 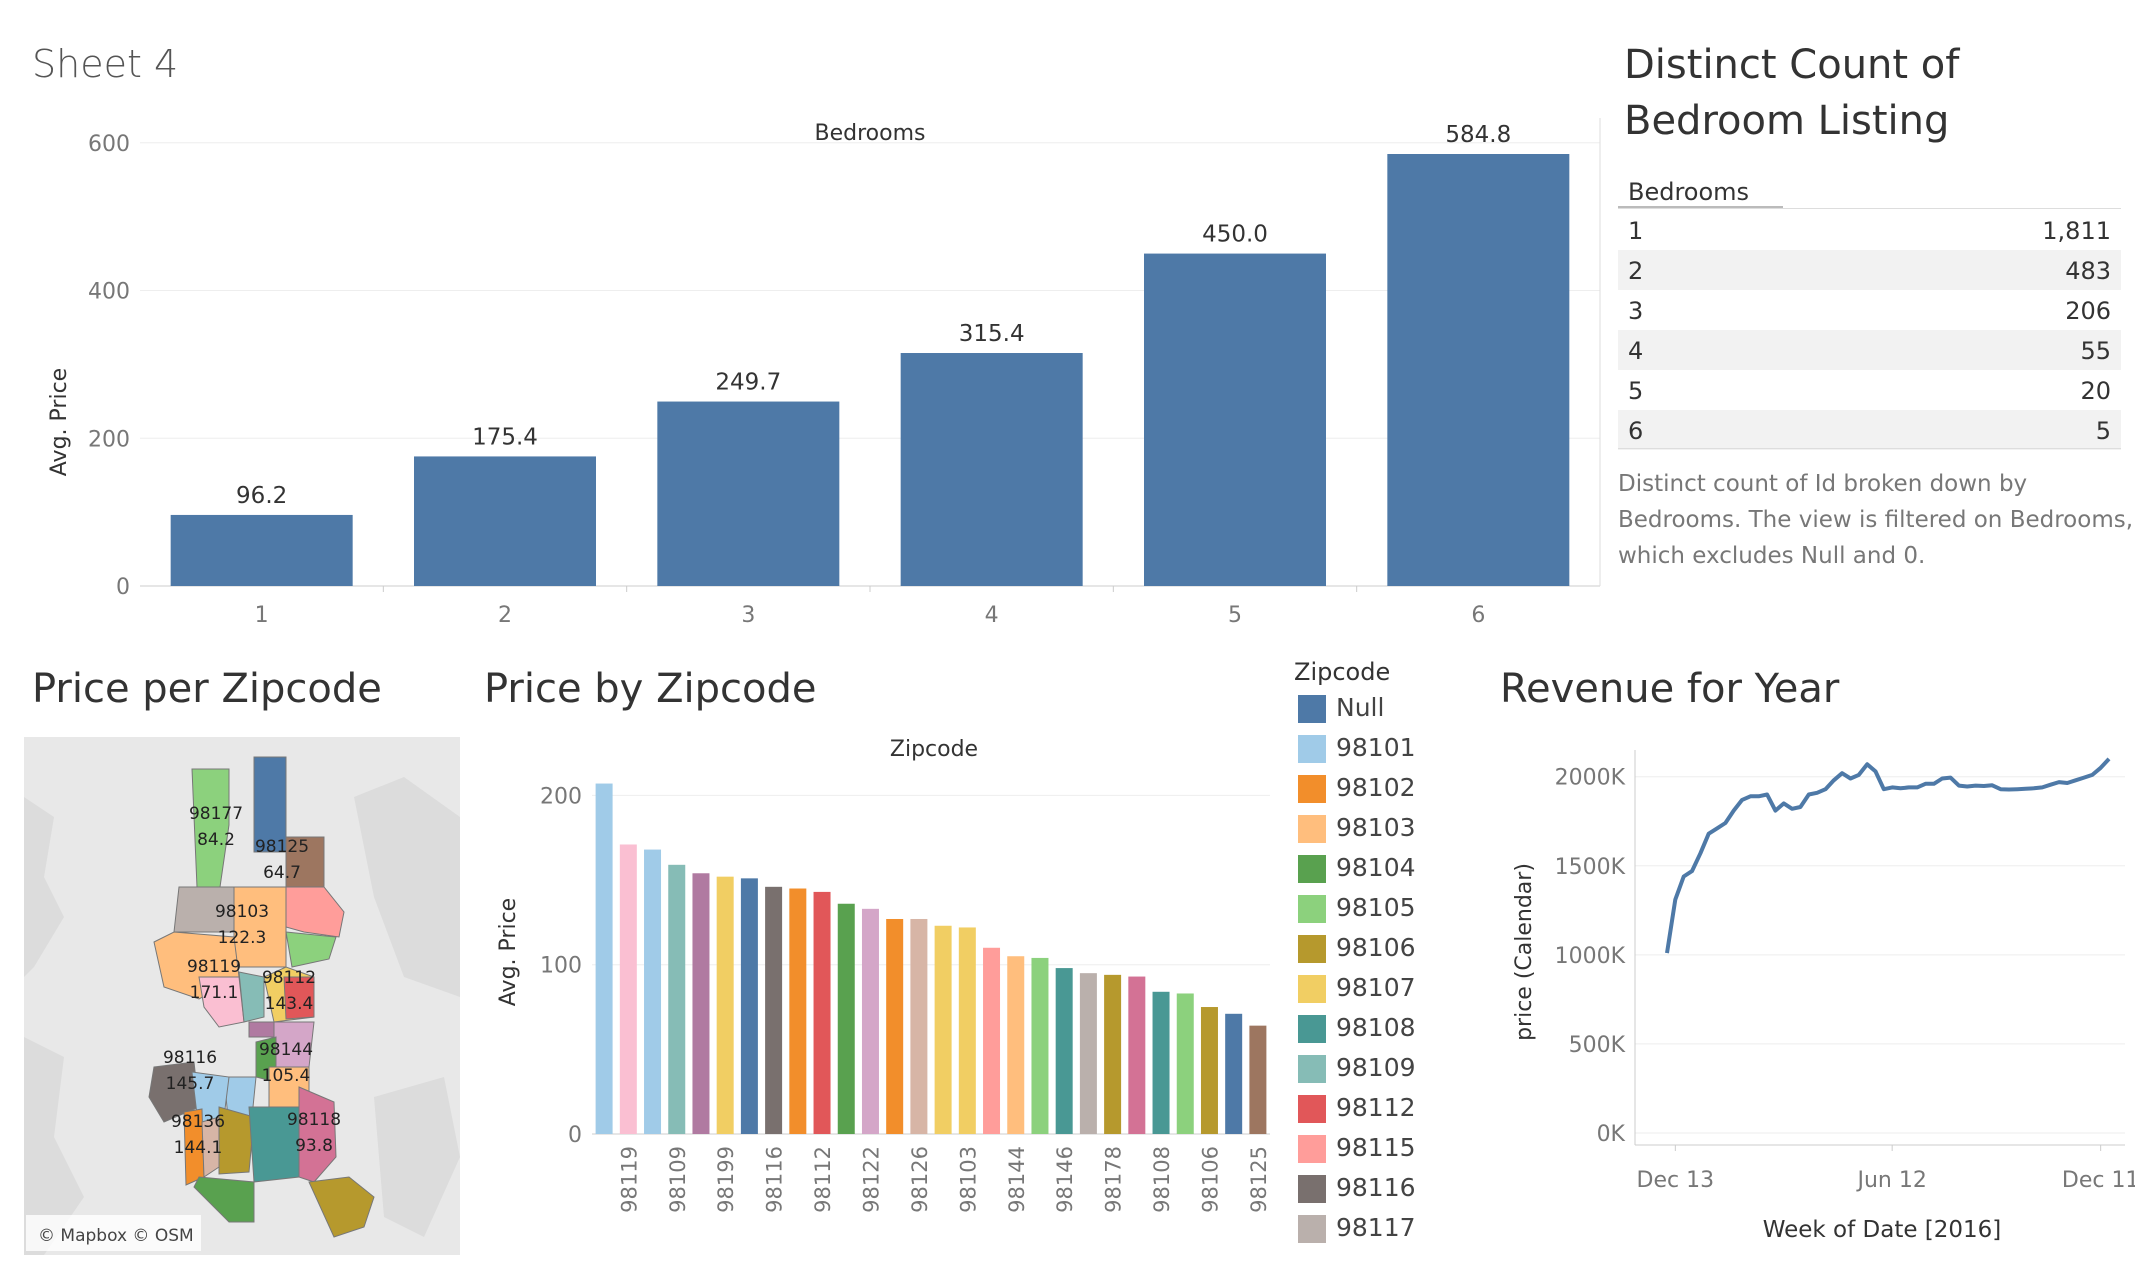 I want to click on table-row: 2 483, so click(x=1869, y=270).